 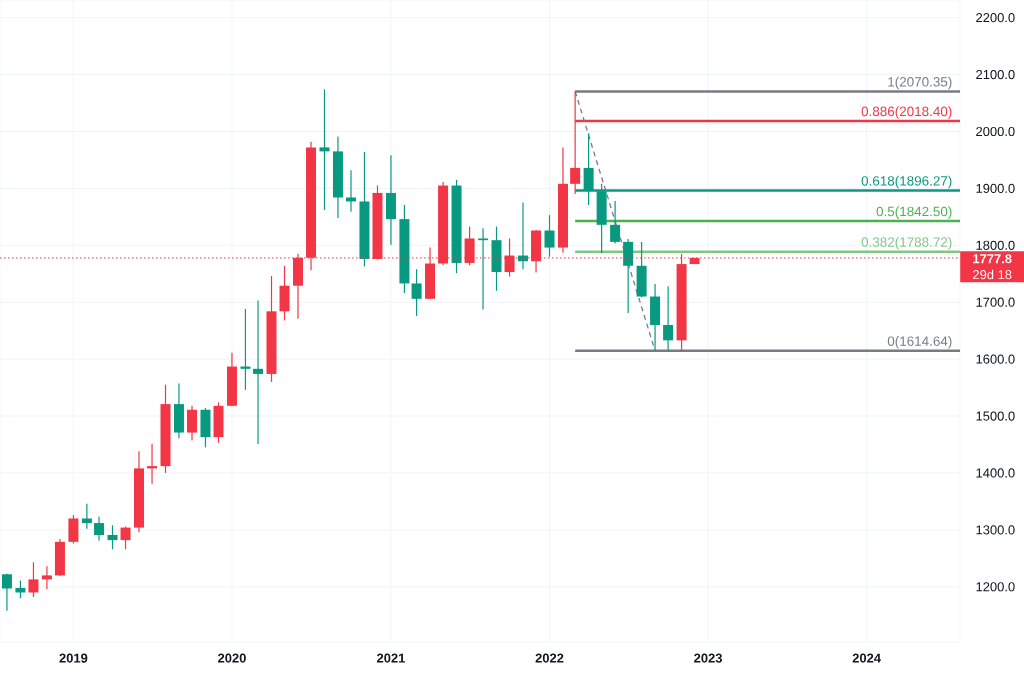 What do you see at coordinates (995, 416) in the screenshot?
I see `y-tick-label: 1500.0` at bounding box center [995, 416].